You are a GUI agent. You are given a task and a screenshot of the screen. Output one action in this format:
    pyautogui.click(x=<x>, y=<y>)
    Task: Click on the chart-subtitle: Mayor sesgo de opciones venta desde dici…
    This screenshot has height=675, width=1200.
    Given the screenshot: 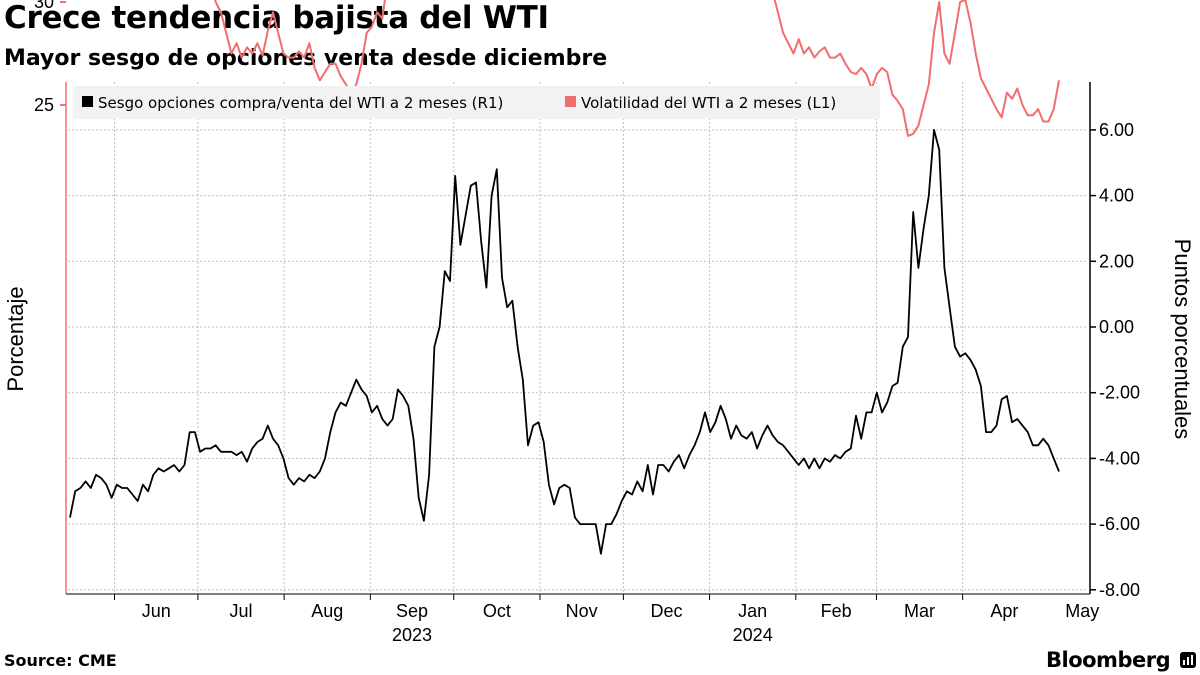 What is the action you would take?
    pyautogui.click(x=306, y=58)
    